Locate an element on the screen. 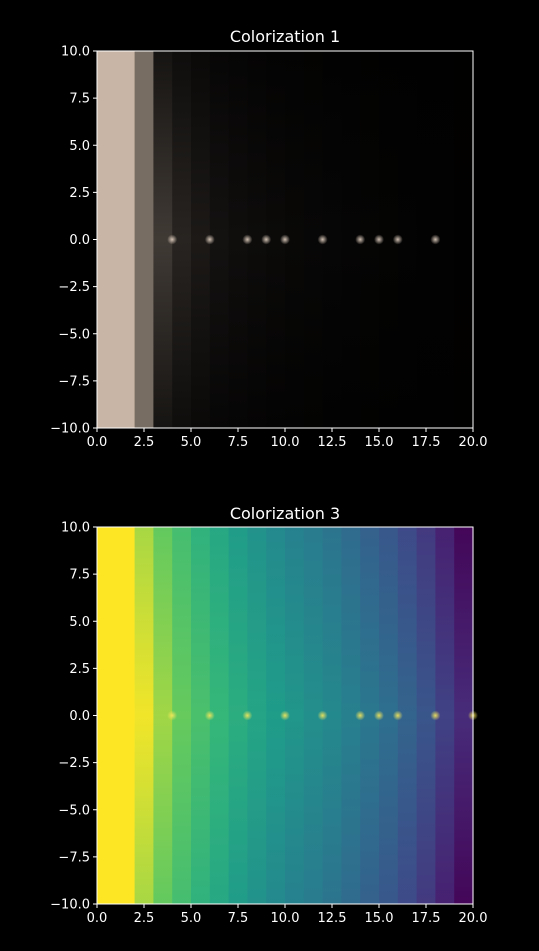  y-tick-label: −2.5 is located at coordinates (74, 287).